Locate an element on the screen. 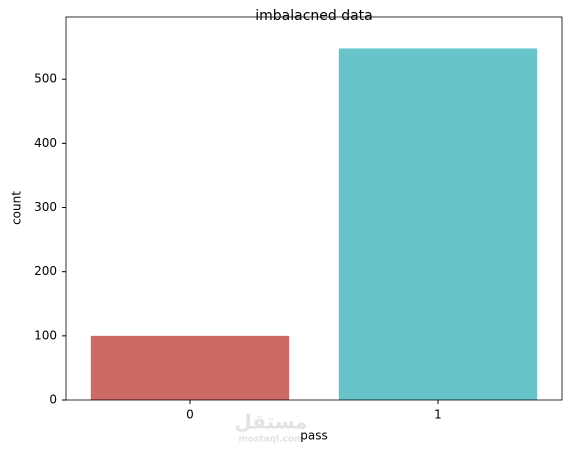 Image resolution: width=571 pixels, height=453 pixels. watermark-site: mostaql.com is located at coordinates (270, 440).